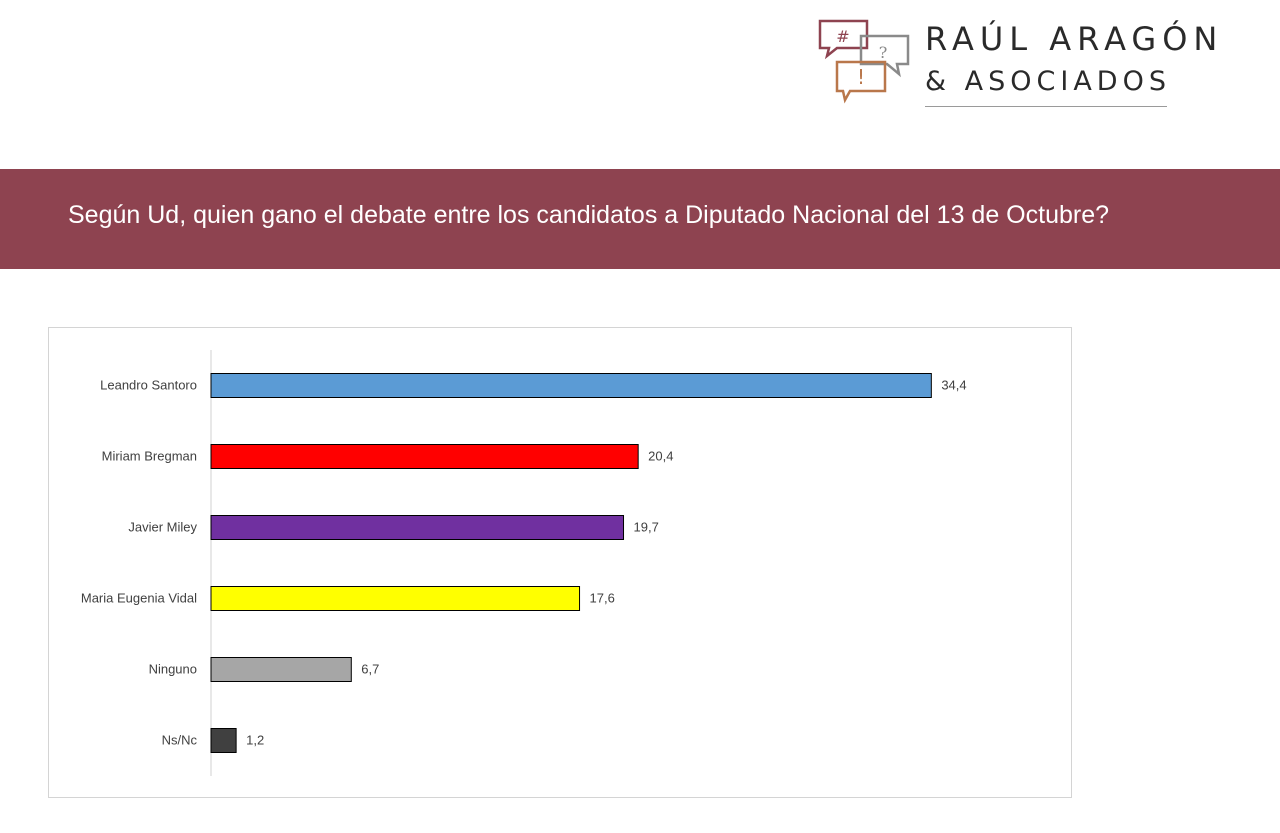  I want to click on logo-glyph: !, so click(861, 77).